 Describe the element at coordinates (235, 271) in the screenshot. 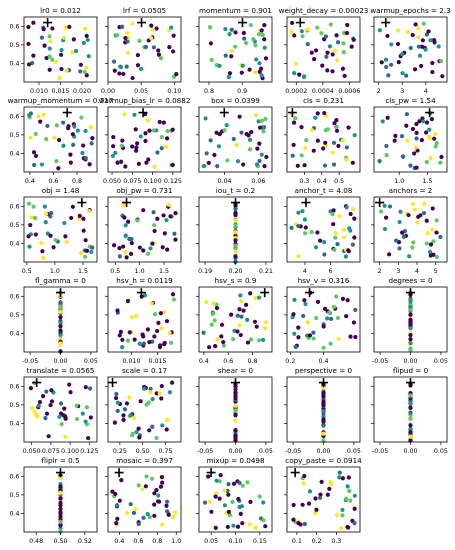

I see `x-tick-label: 0.20` at that location.